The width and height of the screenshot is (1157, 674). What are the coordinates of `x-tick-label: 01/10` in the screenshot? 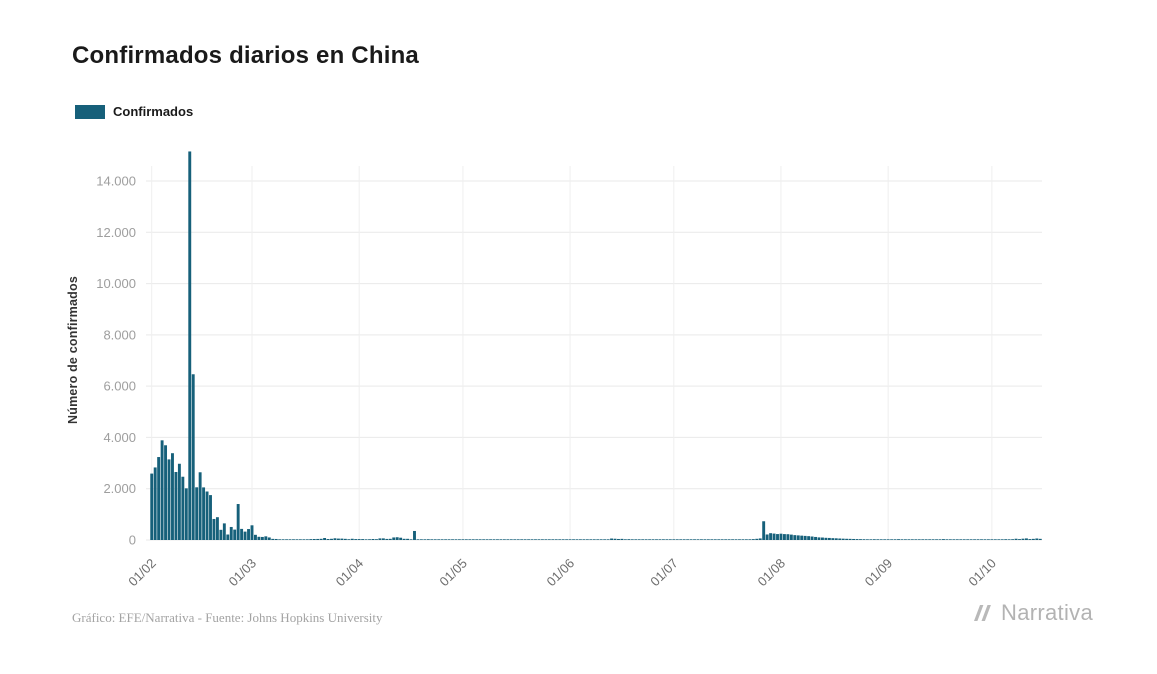 It's located at (982, 573).